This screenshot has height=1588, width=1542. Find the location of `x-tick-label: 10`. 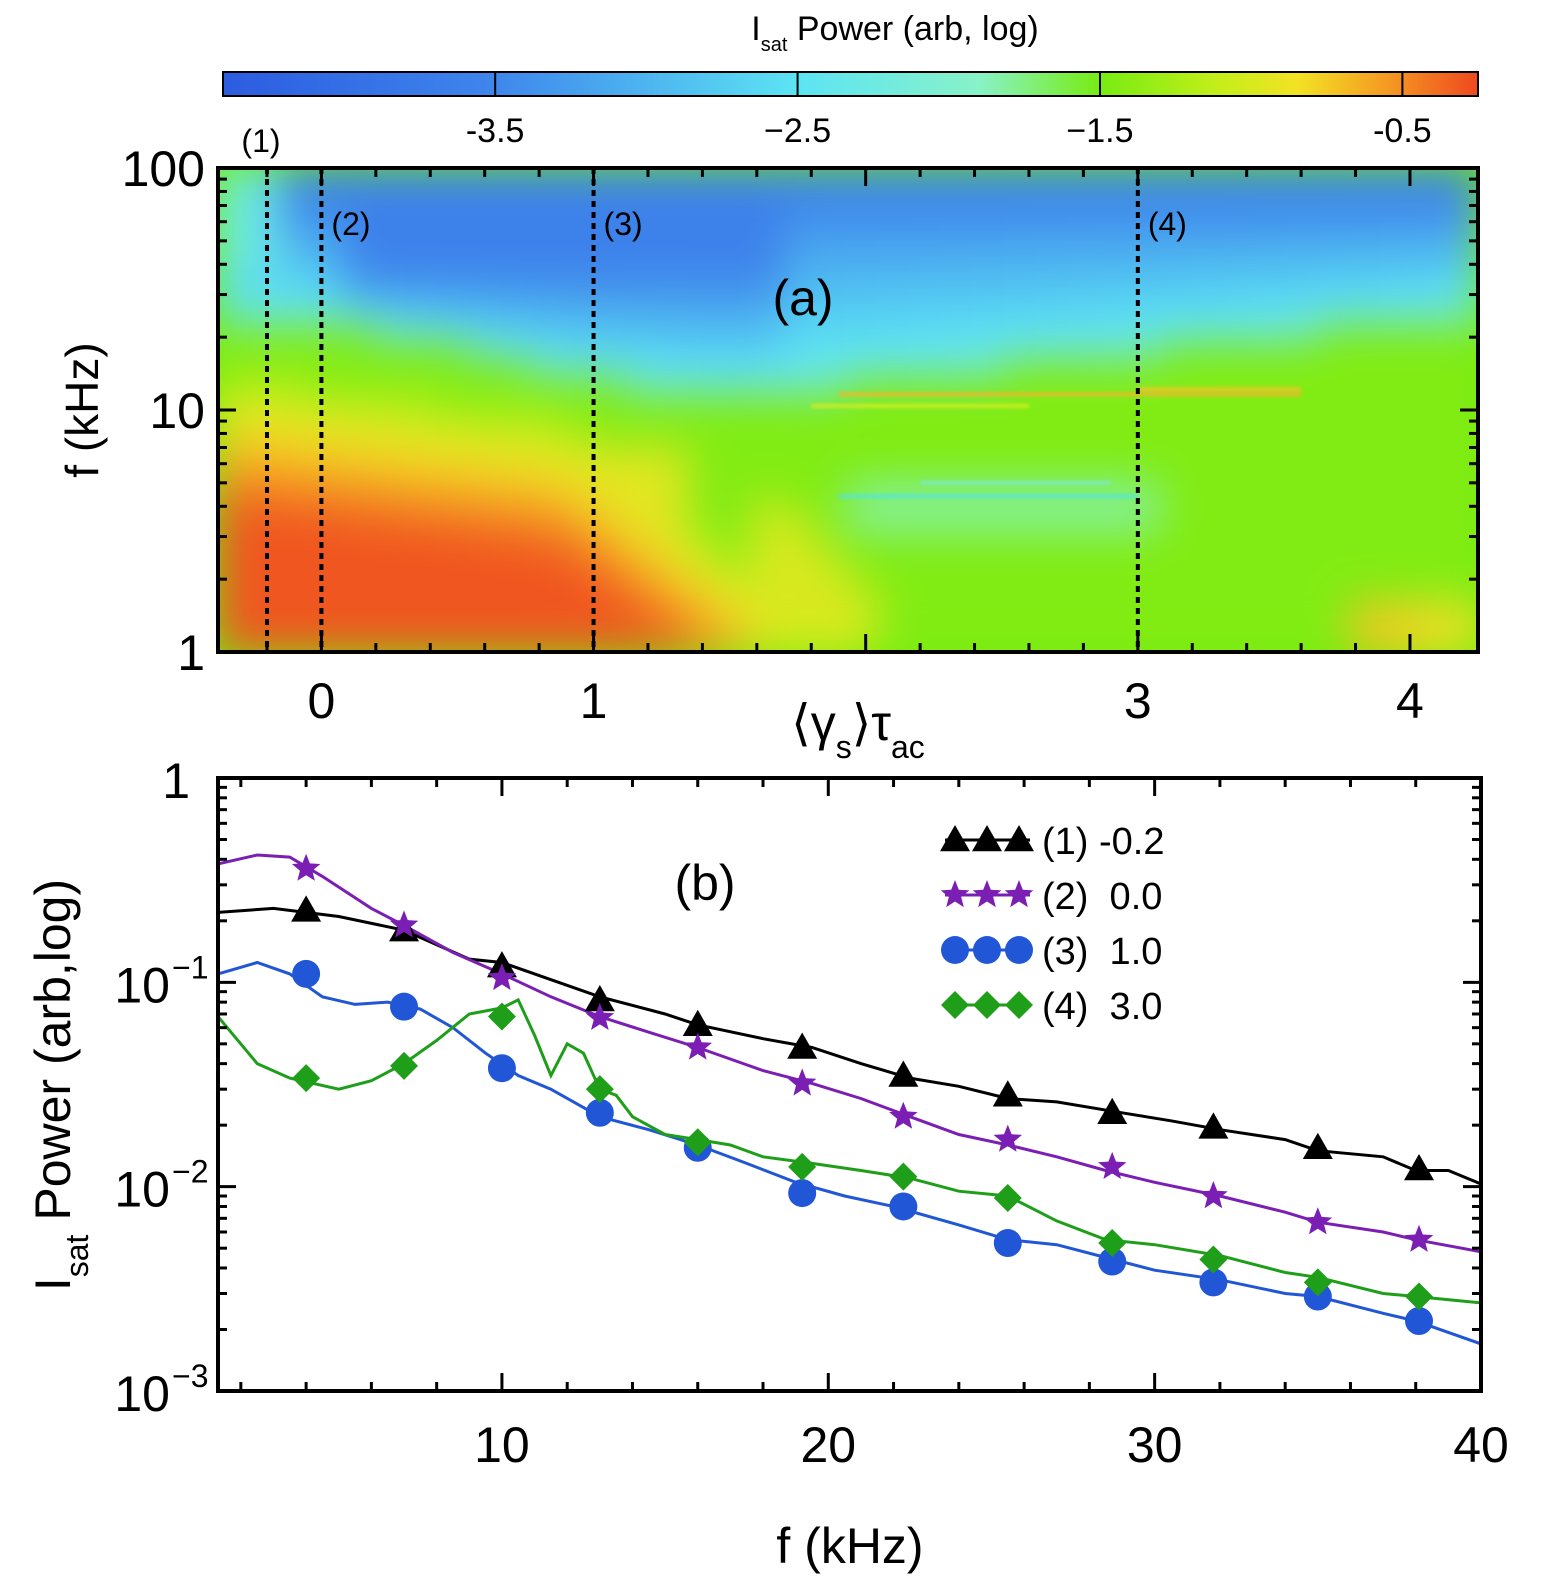

x-tick-label: 10 is located at coordinates (502, 1445).